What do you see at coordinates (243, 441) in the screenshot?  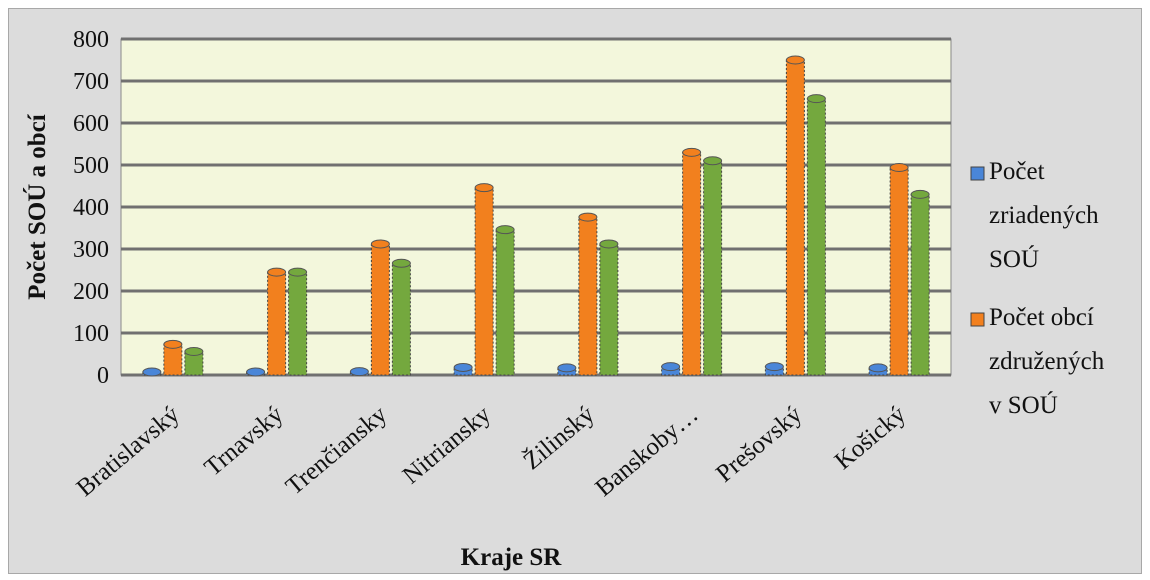 I see `x-category-label: Trnavský` at bounding box center [243, 441].